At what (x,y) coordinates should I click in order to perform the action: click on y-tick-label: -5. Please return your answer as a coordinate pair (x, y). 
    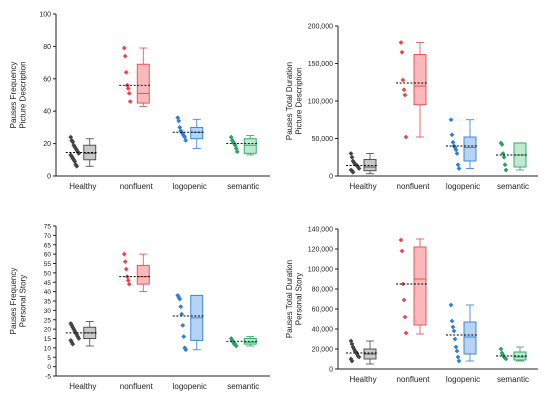
    Looking at the image, I should click on (48, 377).